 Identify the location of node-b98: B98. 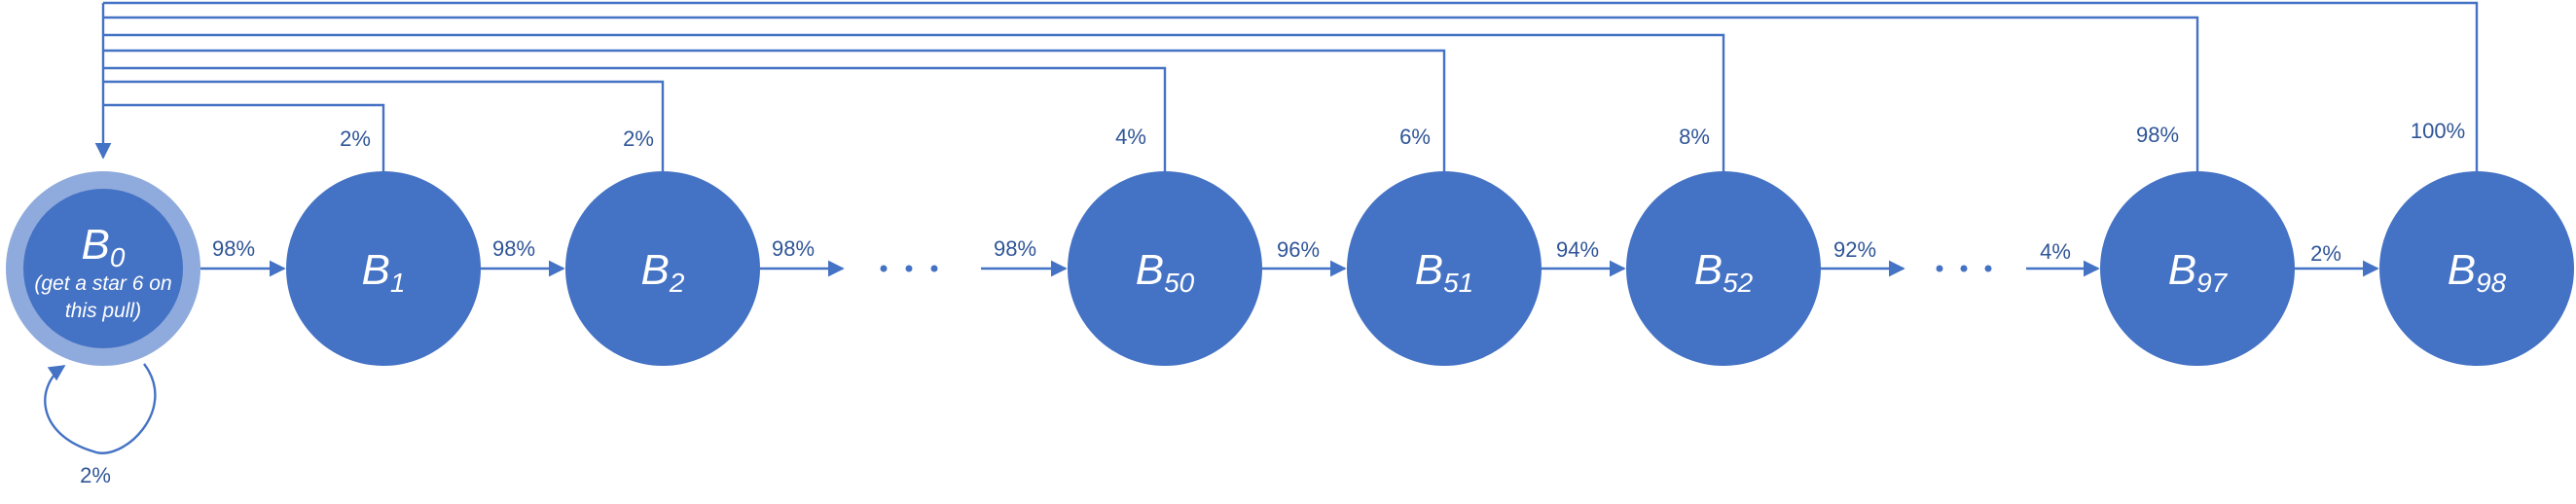
(2476, 268).